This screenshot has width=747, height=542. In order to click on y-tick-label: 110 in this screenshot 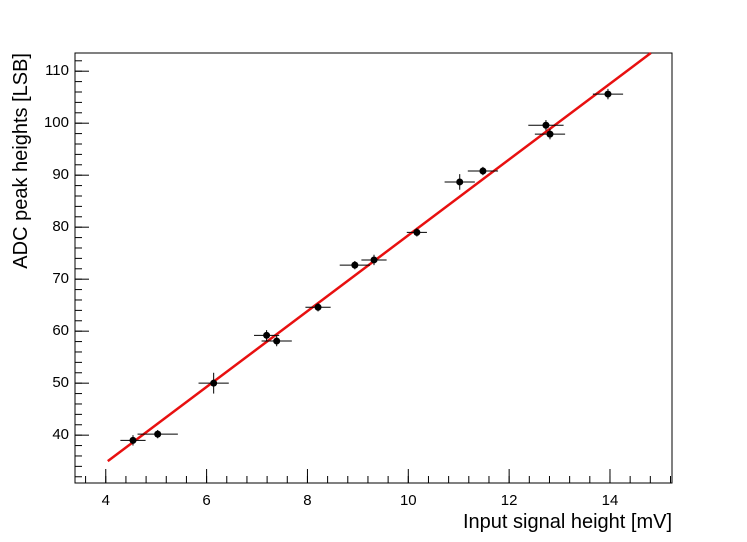, I will do `click(57, 70)`.